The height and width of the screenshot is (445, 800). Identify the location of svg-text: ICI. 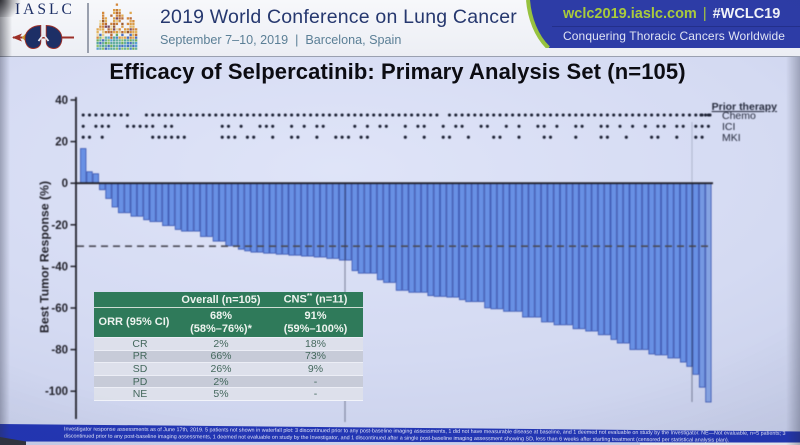
(728, 127).